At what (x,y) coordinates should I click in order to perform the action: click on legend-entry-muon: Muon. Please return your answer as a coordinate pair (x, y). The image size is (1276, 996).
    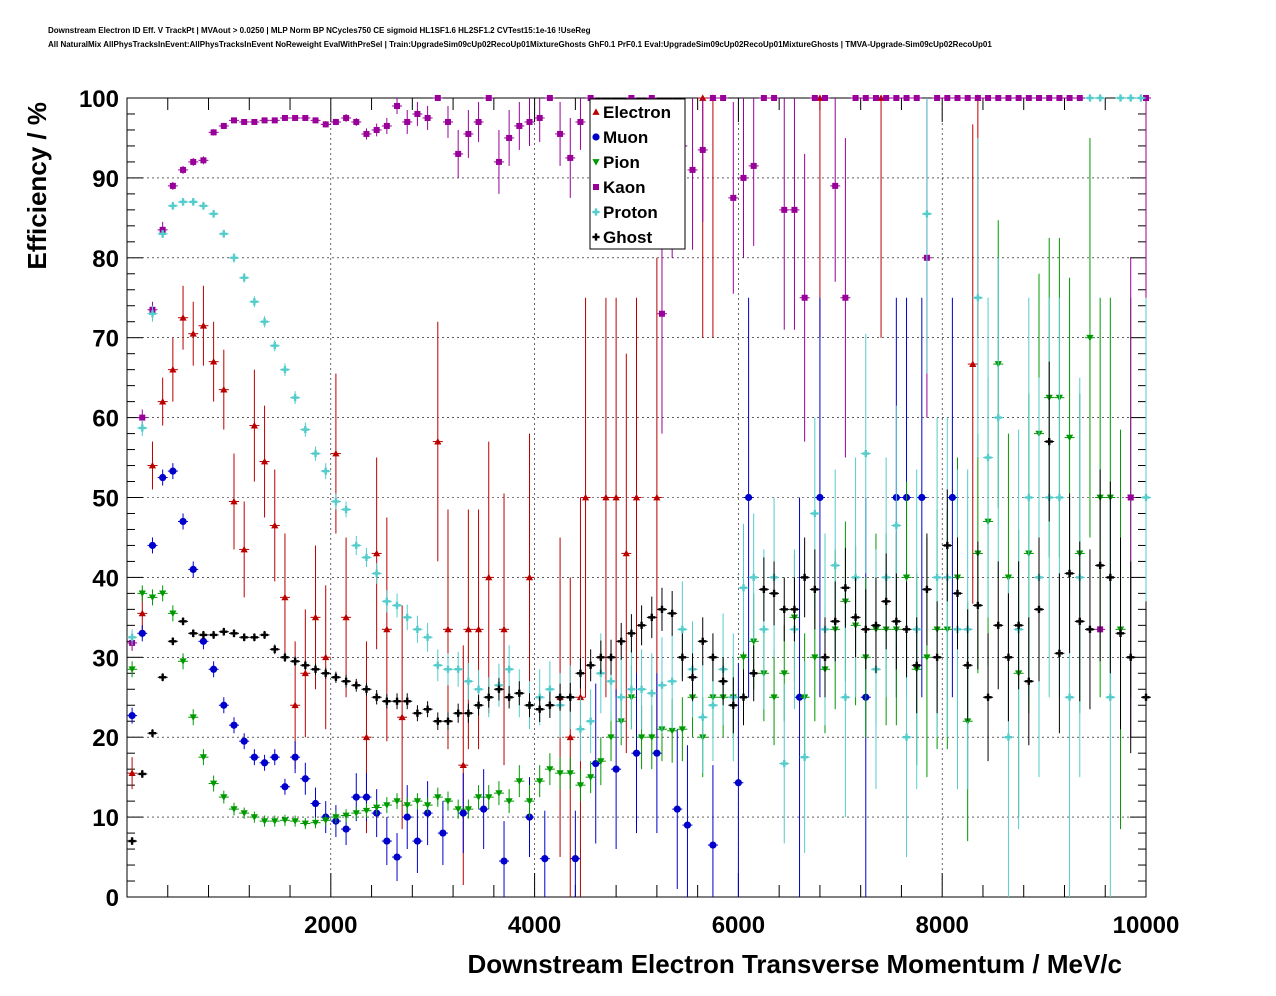
    Looking at the image, I should click on (620, 137).